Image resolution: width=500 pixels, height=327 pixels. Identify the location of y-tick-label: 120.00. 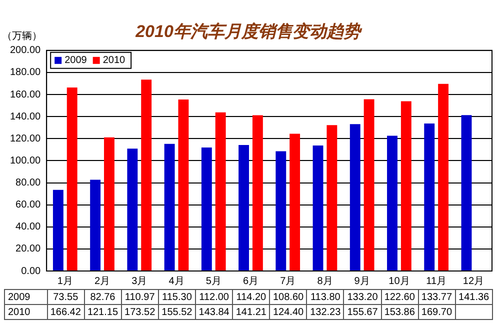
(26, 138).